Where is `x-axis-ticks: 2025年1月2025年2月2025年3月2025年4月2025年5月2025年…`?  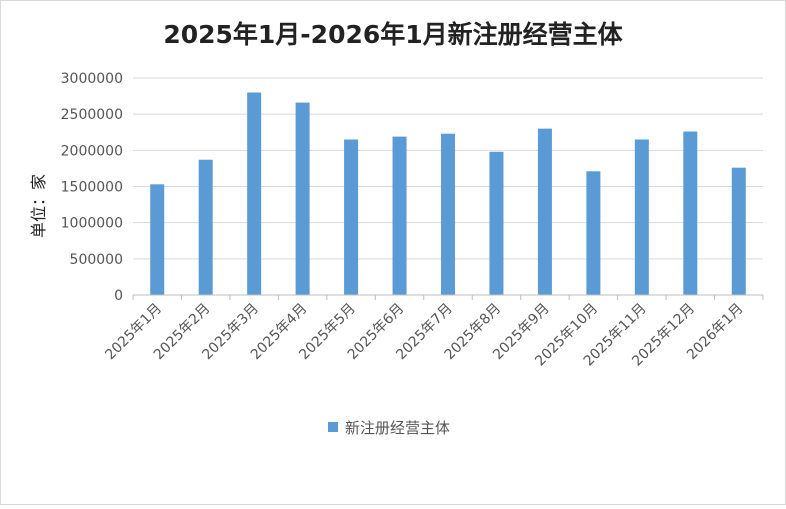 x-axis-ticks: 2025年1月2025年2月2025年3月2025年4月2025年5月2025年… is located at coordinates (424, 335).